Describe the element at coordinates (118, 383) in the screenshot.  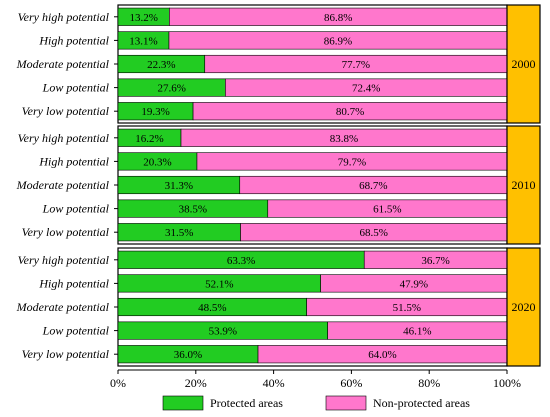
I see `x-tick-label: 0%` at that location.